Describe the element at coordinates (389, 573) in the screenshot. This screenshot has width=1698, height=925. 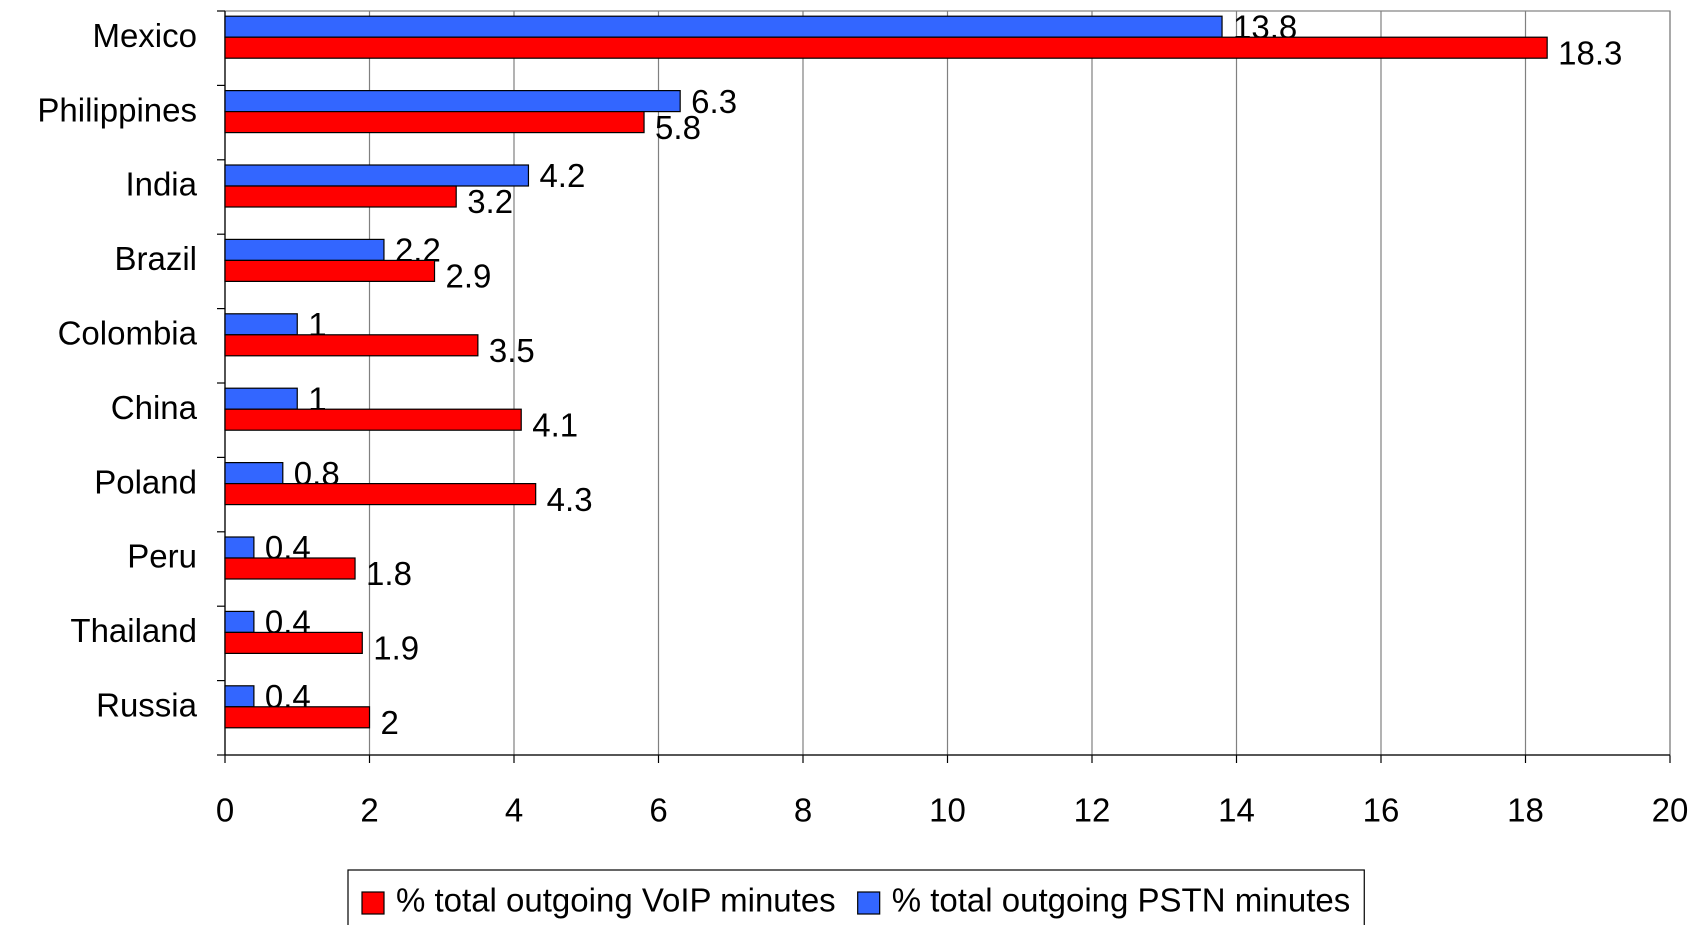
I see `data-label: 1.8` at that location.